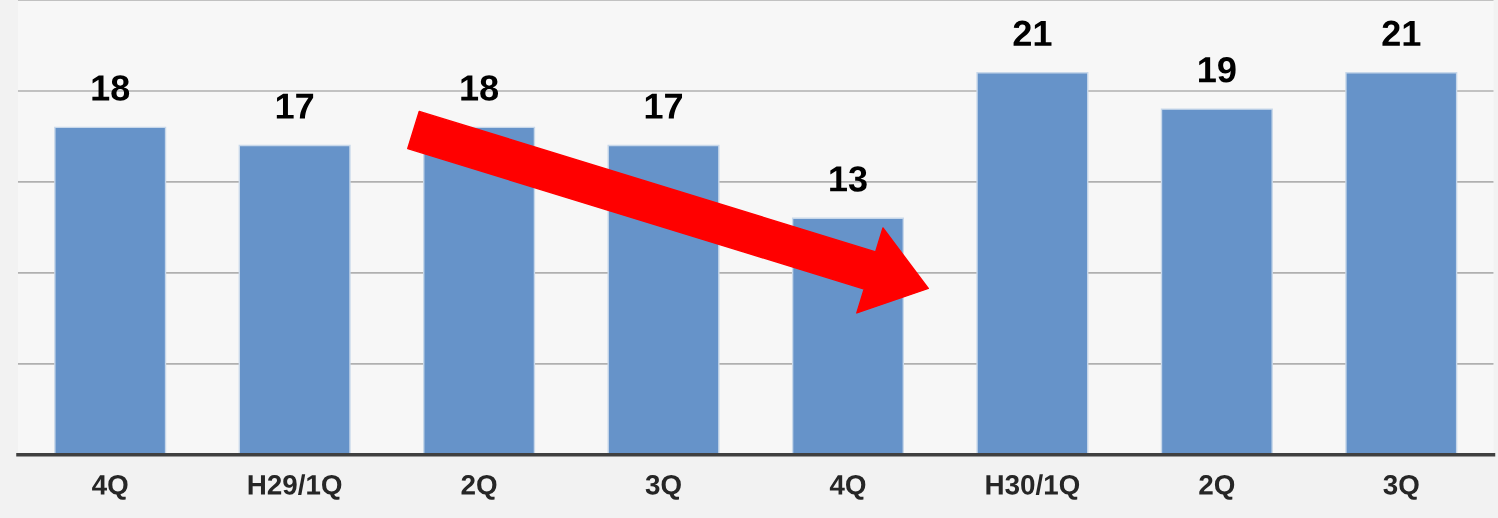 The height and width of the screenshot is (518, 1498). What do you see at coordinates (295, 487) in the screenshot?
I see `x-tick-label: H29/1Q` at bounding box center [295, 487].